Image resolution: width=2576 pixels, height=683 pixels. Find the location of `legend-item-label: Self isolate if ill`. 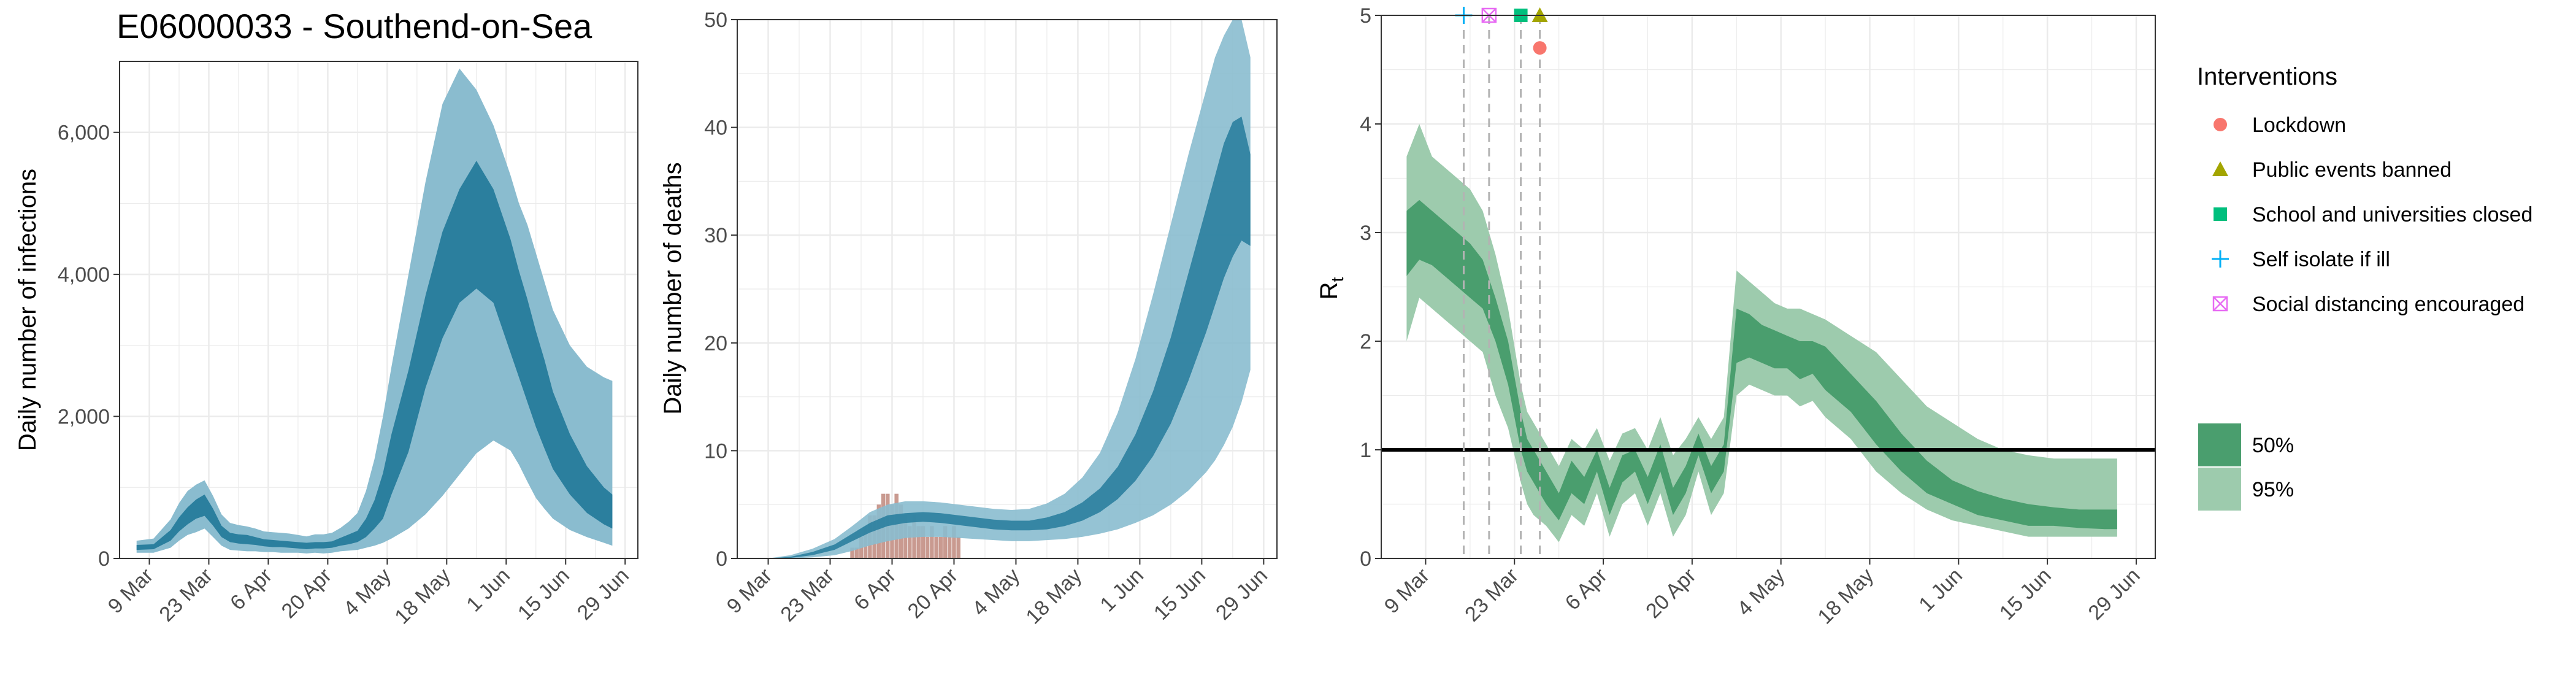

legend-item-label: Self isolate if ill is located at coordinates (2321, 259).